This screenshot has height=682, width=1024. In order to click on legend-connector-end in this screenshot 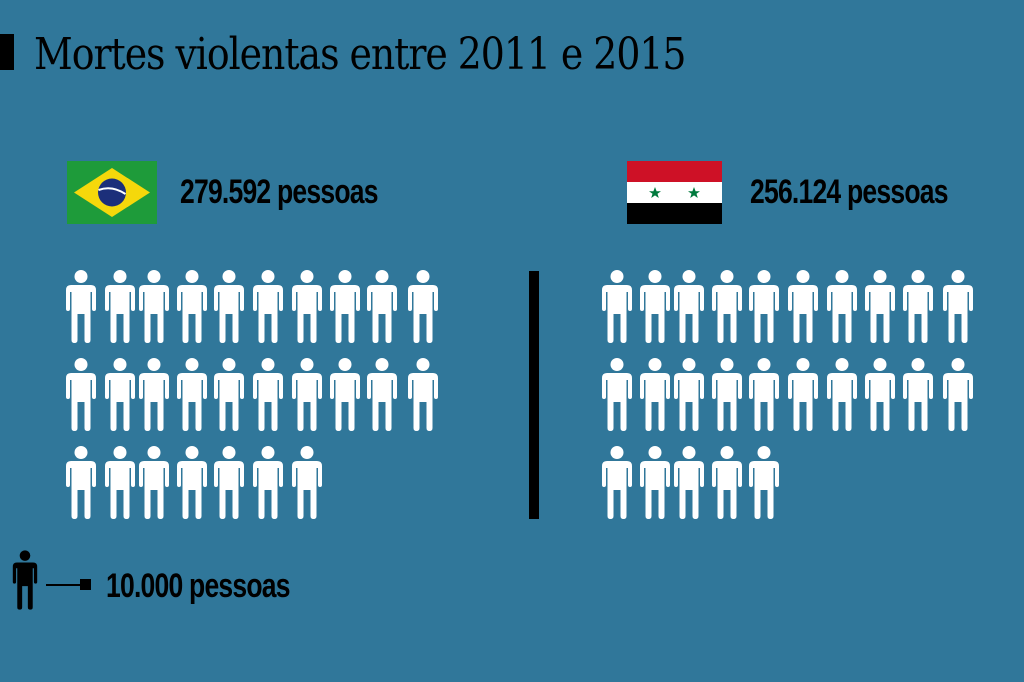, I will do `click(85, 584)`.